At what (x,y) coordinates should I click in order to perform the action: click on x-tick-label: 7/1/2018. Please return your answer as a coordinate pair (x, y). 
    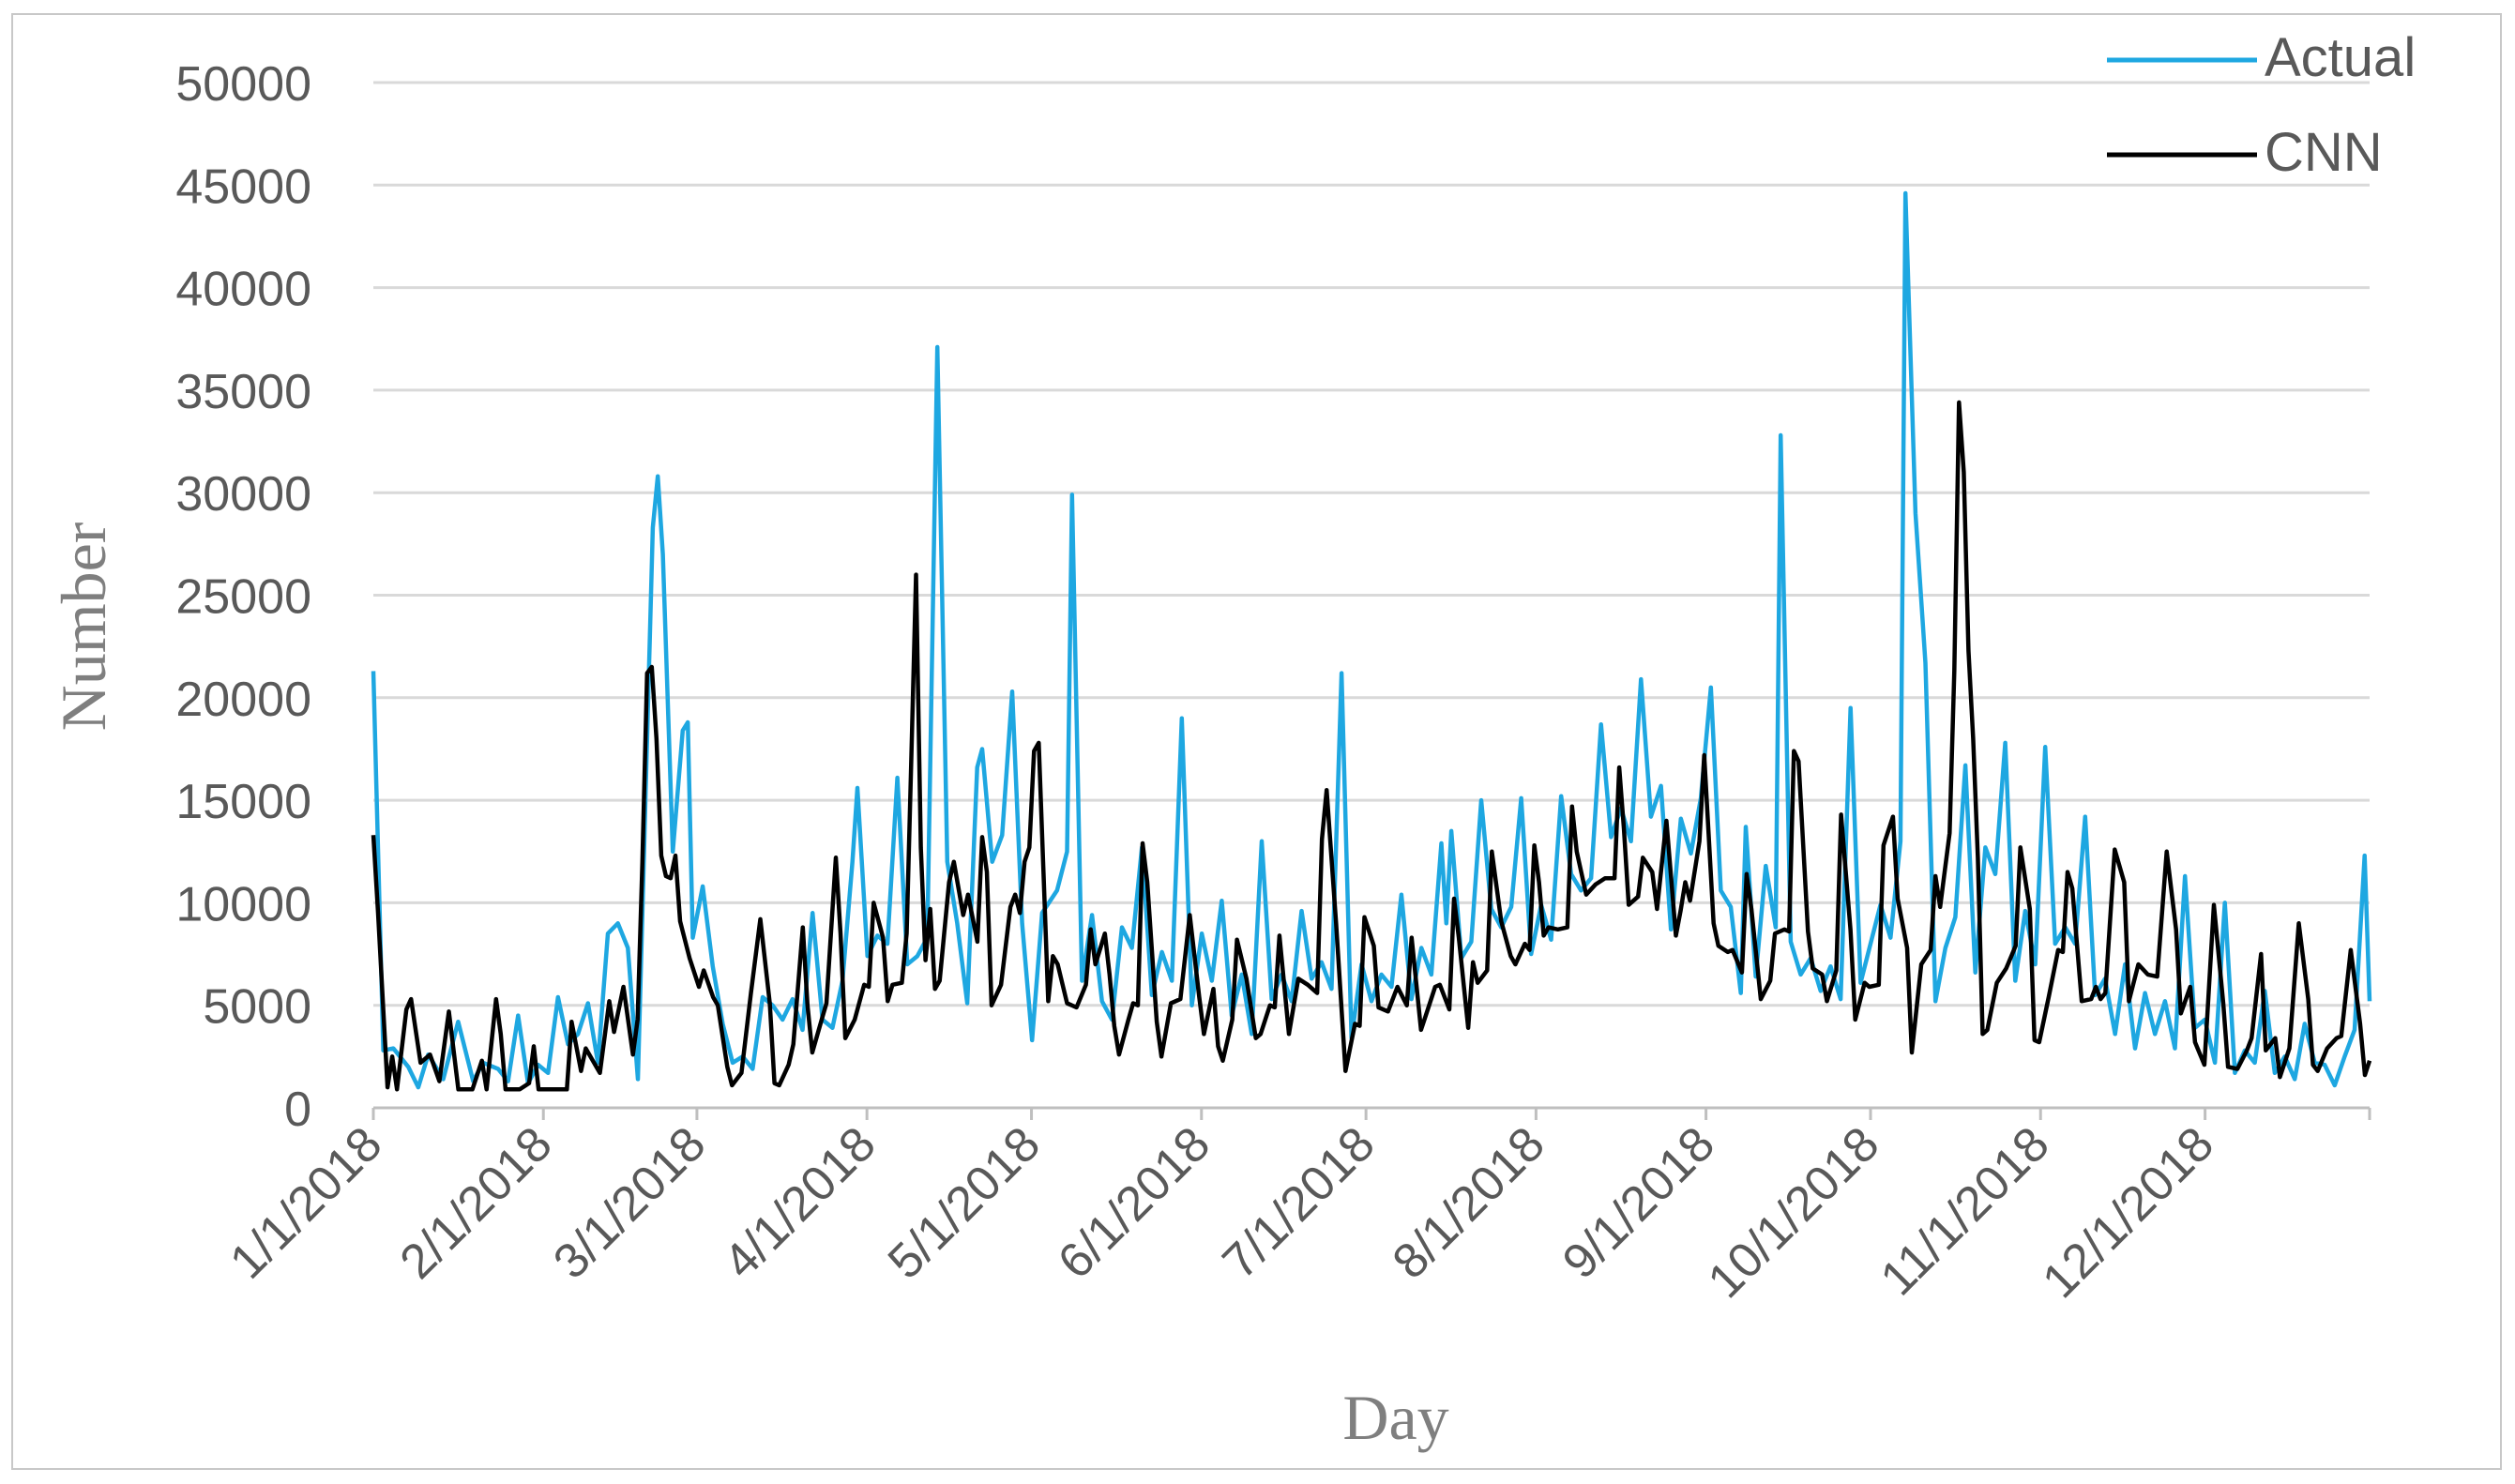
    Looking at the image, I should click on (1298, 1203).